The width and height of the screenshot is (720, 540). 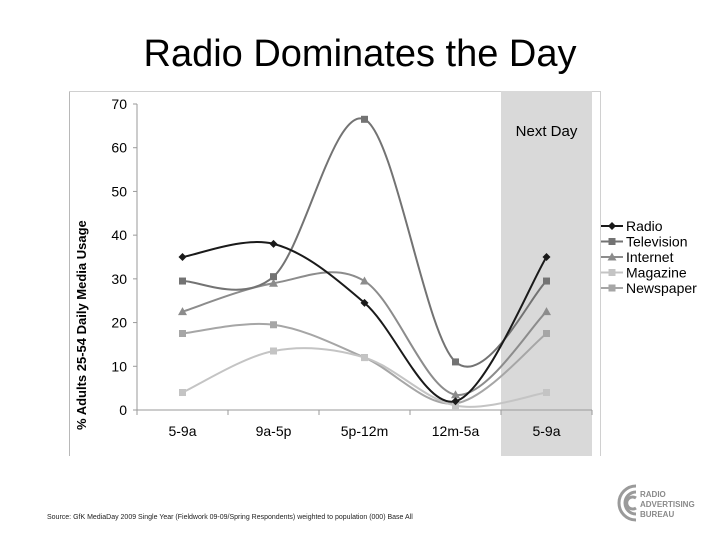 What do you see at coordinates (119, 323) in the screenshot?
I see `y-tick-label: 20` at bounding box center [119, 323].